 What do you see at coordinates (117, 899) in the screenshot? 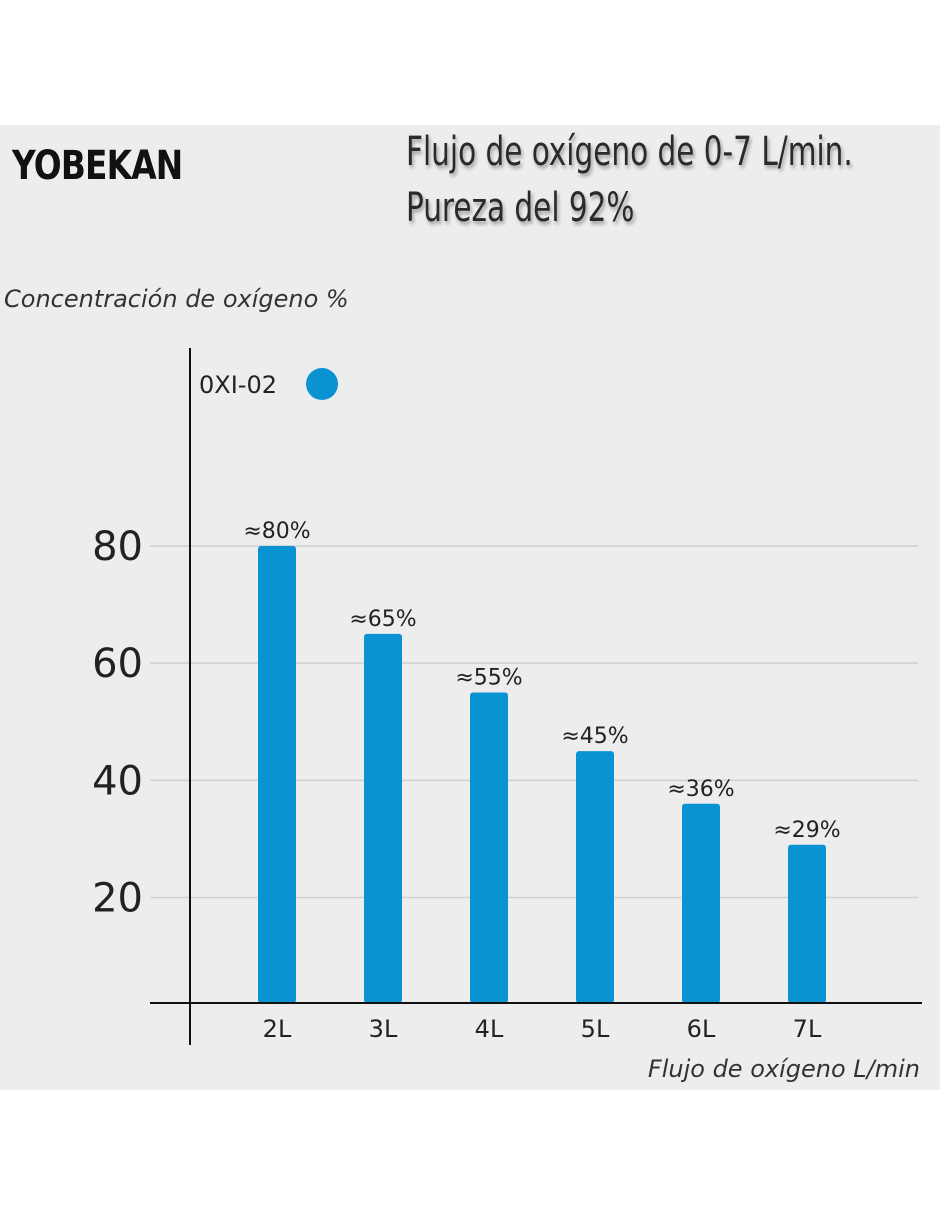
I see `y-tick-label-20: 20` at bounding box center [117, 899].